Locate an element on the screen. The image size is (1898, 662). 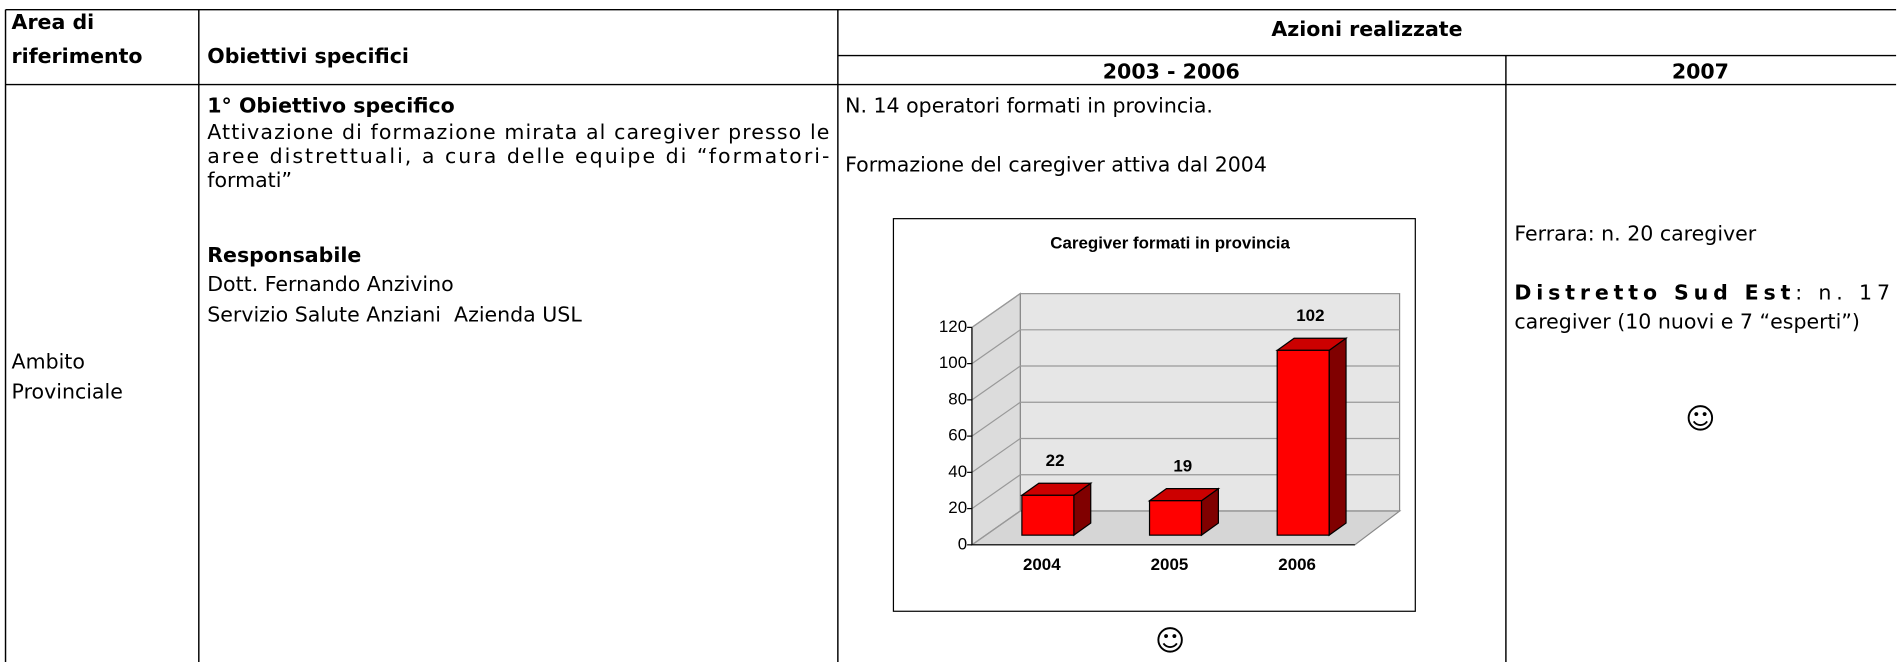
header-area: Area di is located at coordinates (53, 22).